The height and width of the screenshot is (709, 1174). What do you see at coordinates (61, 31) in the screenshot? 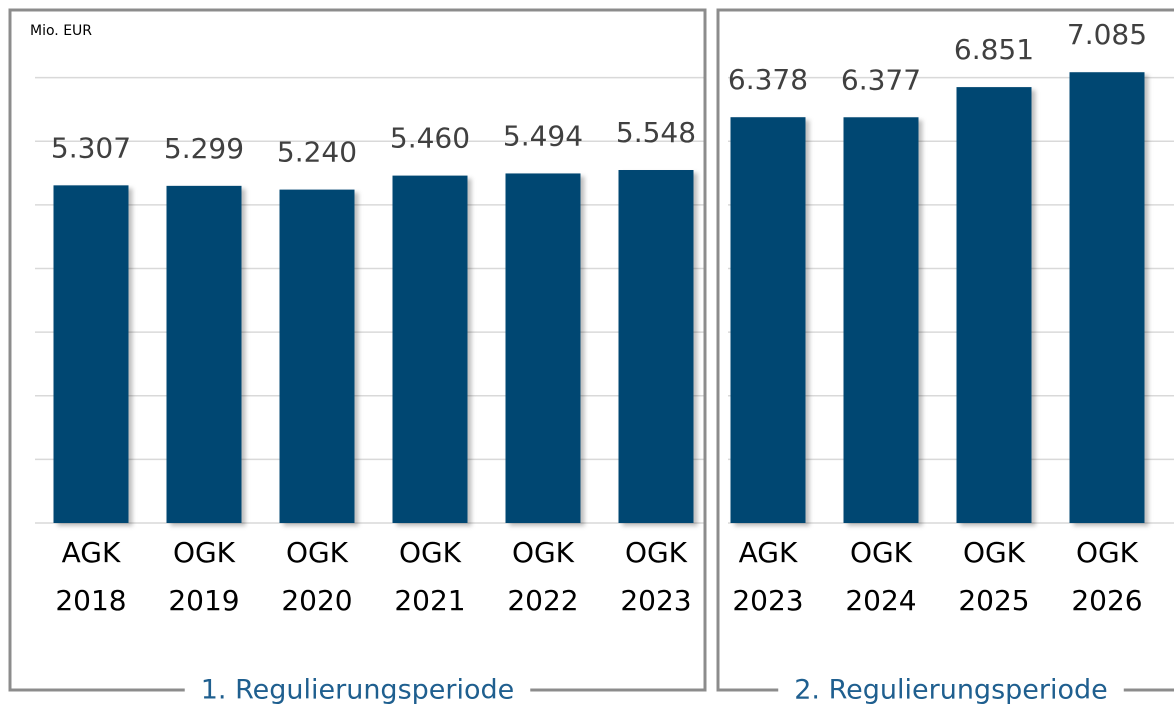
I see `y-axis-label: Mio. EUR` at bounding box center [61, 31].